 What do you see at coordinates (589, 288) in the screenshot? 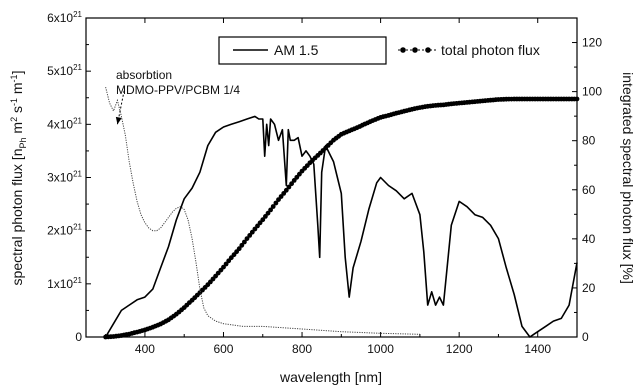
I see `y-right-tick-label-1: 20` at bounding box center [589, 288].